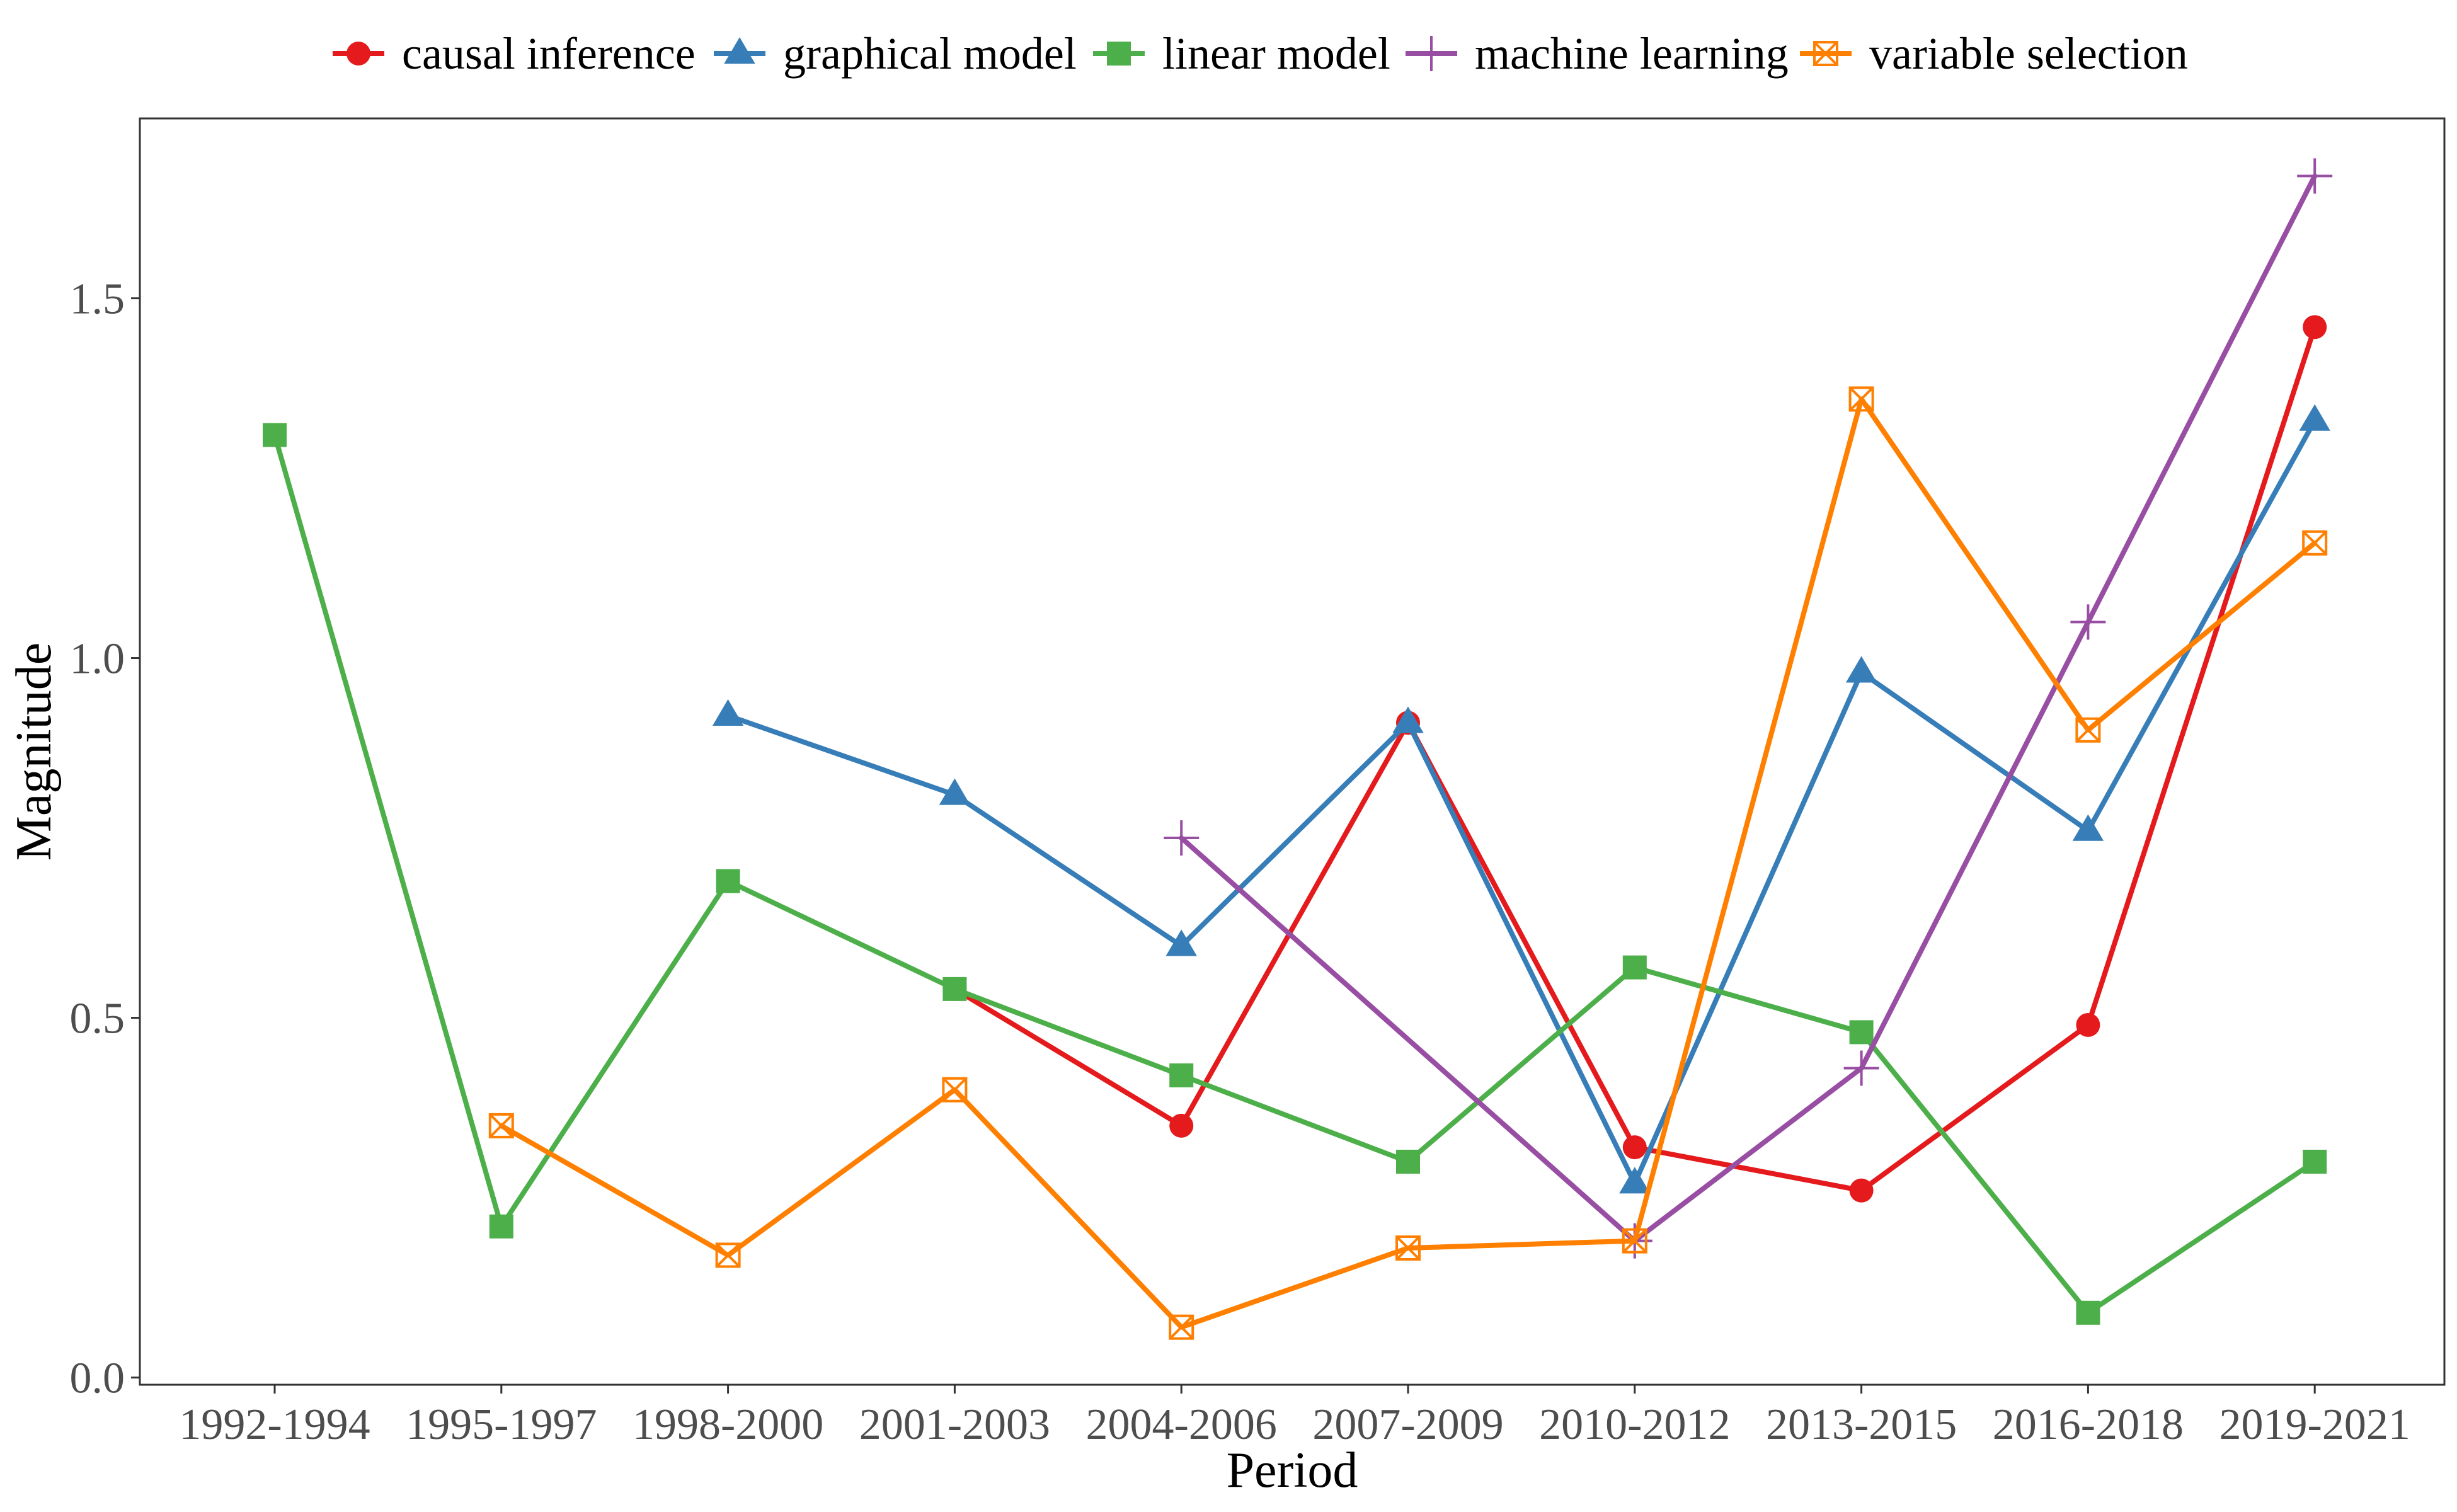  What do you see at coordinates (2314, 1424) in the screenshot?
I see `x-tick-label: 2019-2021` at bounding box center [2314, 1424].